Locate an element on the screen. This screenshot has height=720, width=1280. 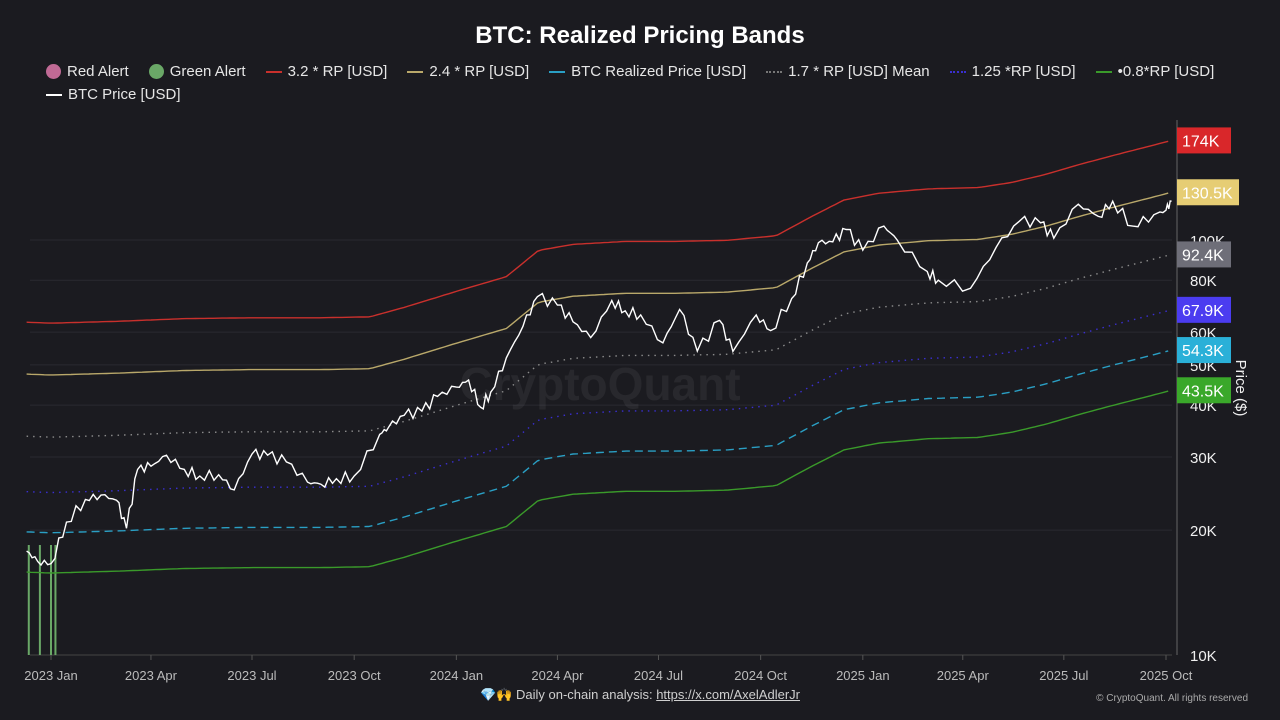
last-value-label: 174K is located at coordinates (1201, 141).